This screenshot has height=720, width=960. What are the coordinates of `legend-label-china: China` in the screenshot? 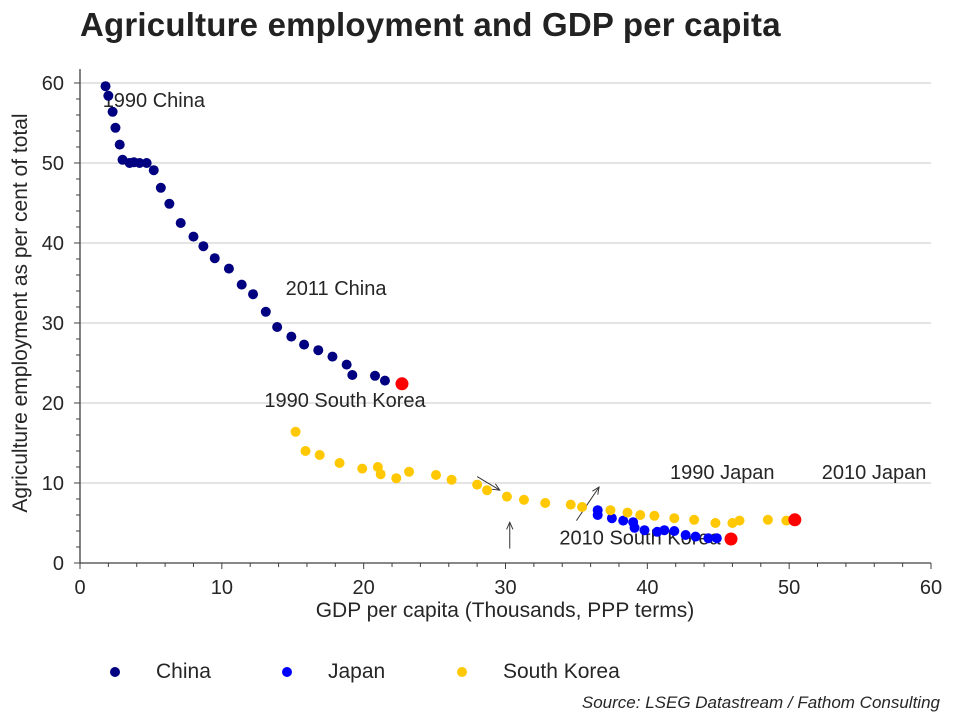 It's located at (183, 671).